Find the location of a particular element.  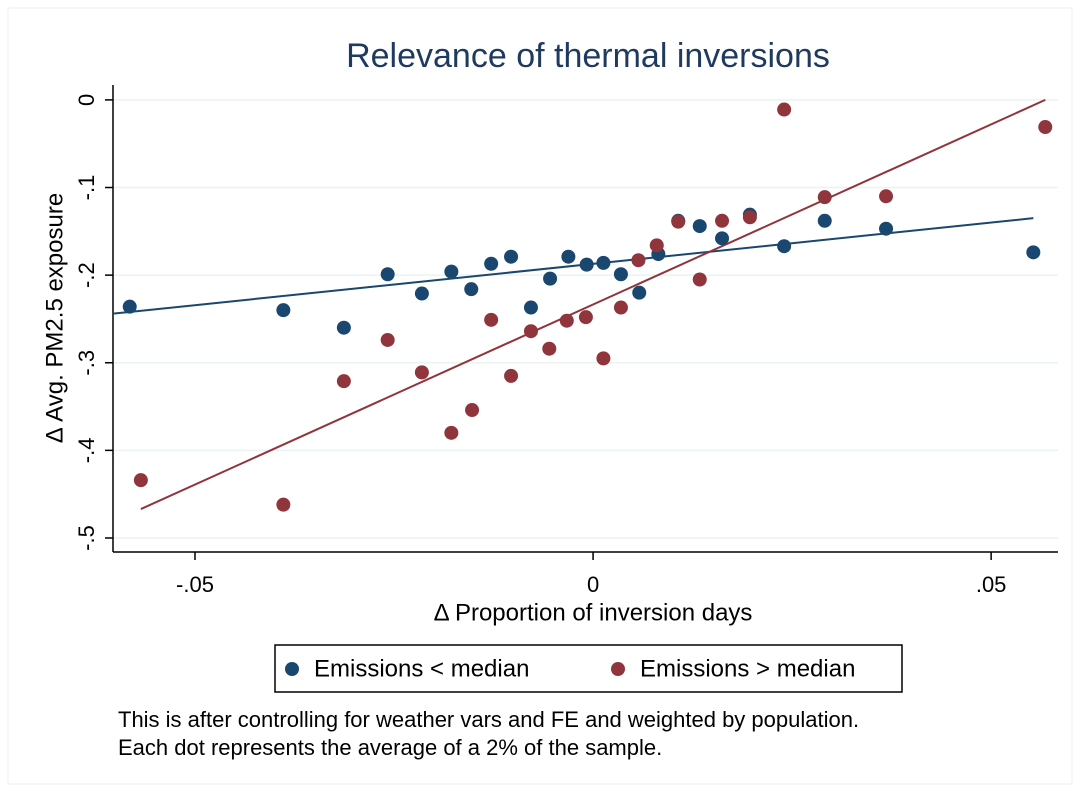

x-axis-label: Δ Proportion of inversion days is located at coordinates (593, 612).